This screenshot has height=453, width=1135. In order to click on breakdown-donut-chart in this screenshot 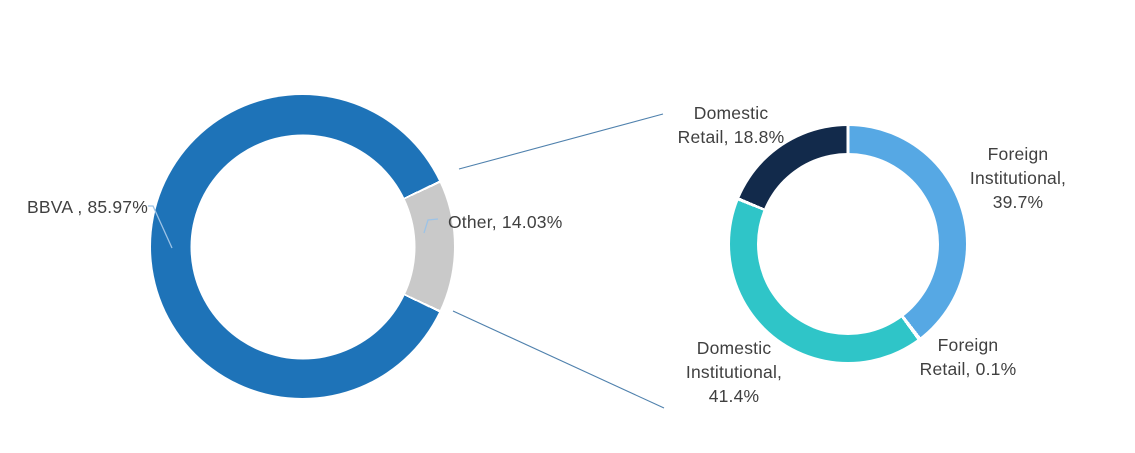, I will do `click(848, 244)`.